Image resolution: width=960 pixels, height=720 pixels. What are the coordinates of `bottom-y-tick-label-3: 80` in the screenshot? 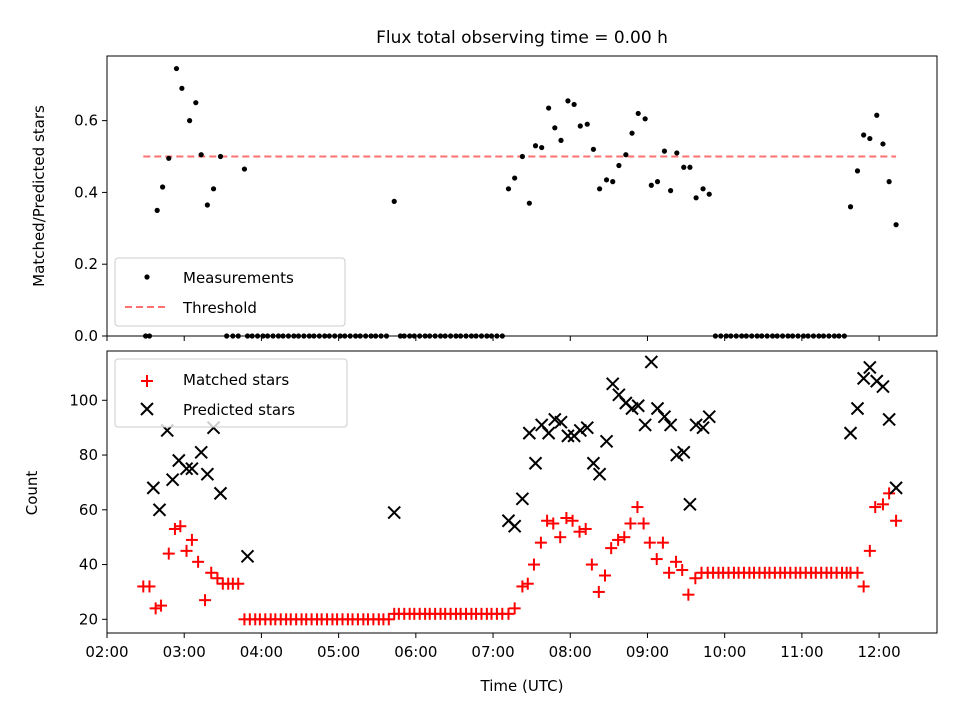 It's located at (88, 455).